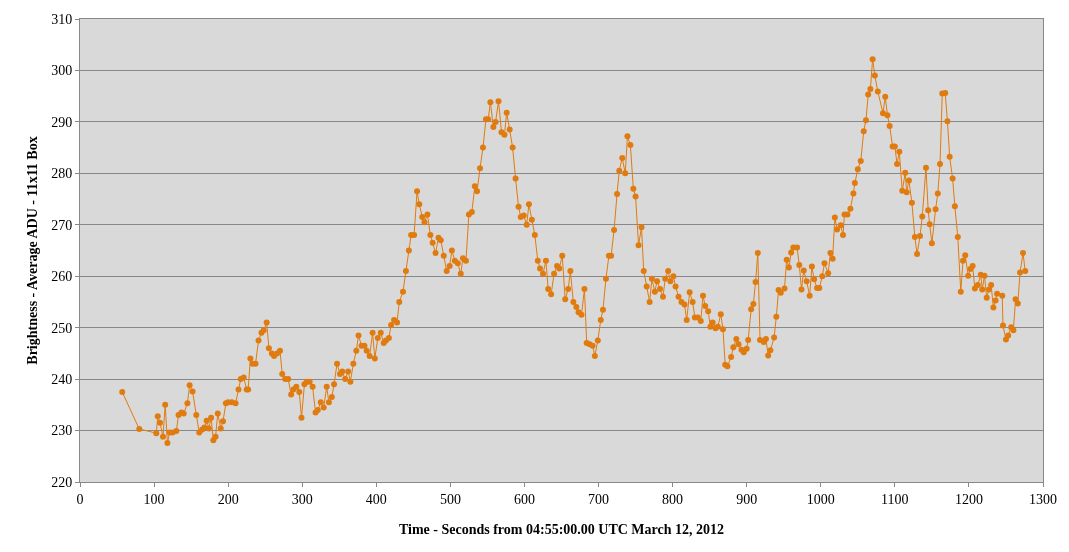  Describe the element at coordinates (561, 530) in the screenshot. I see `x-axis-title: Time - Seconds from 04:55:00.00 UTC March 12, 2012` at that location.